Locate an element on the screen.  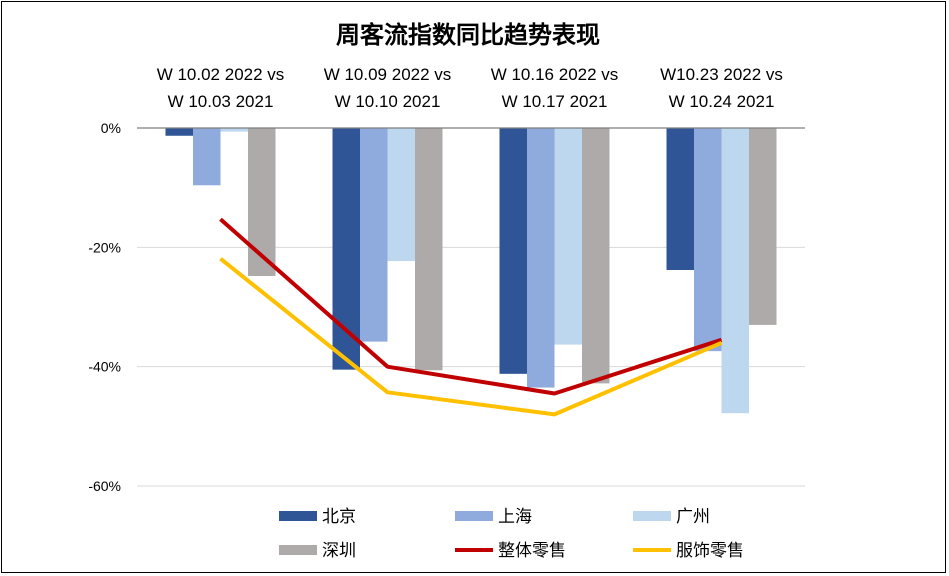
category-label: W 10.03 2021 is located at coordinates (221, 101).